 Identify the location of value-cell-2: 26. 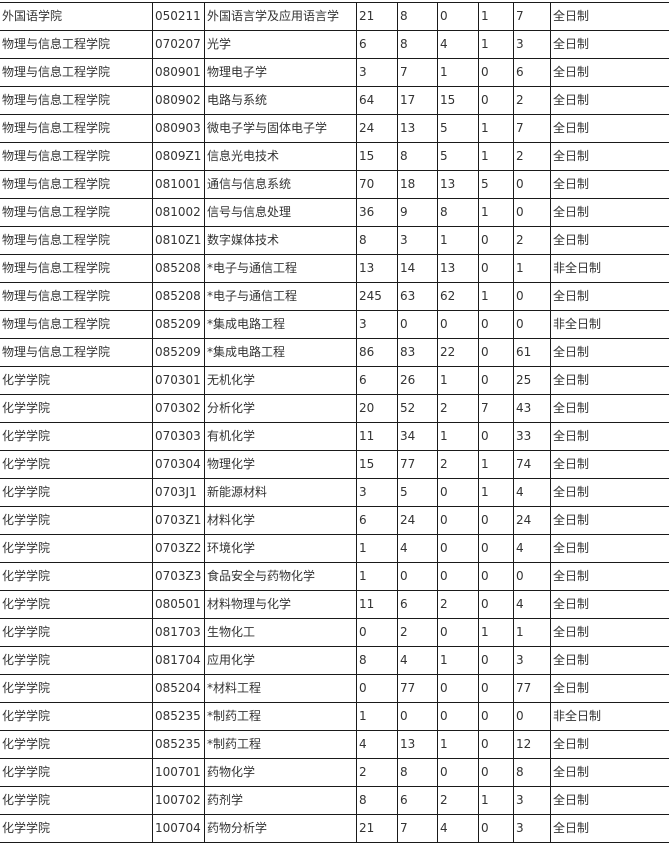
(418, 381).